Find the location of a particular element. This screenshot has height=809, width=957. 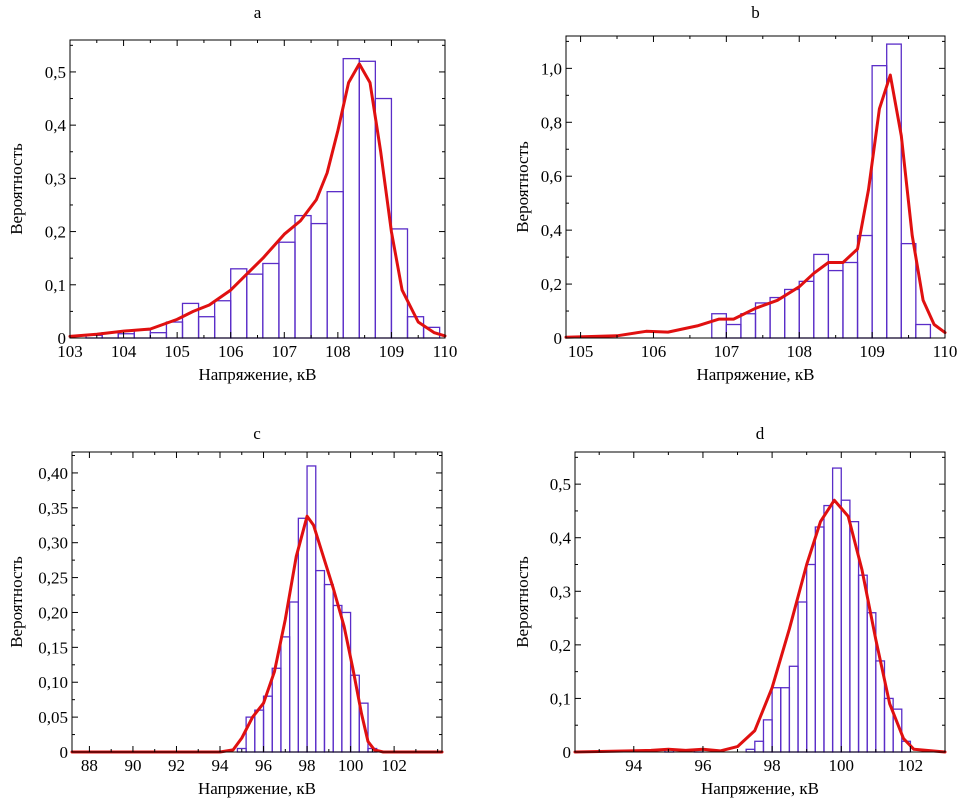

panel-title: c is located at coordinates (257, 433).